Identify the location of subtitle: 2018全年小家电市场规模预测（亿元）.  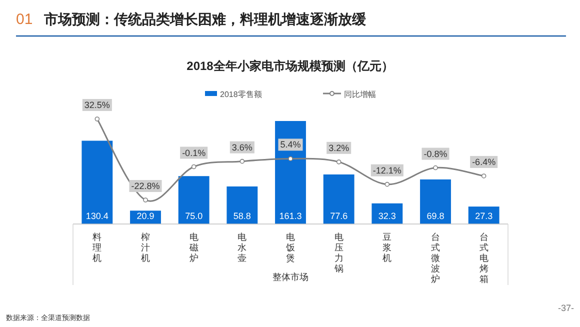
(290, 66).